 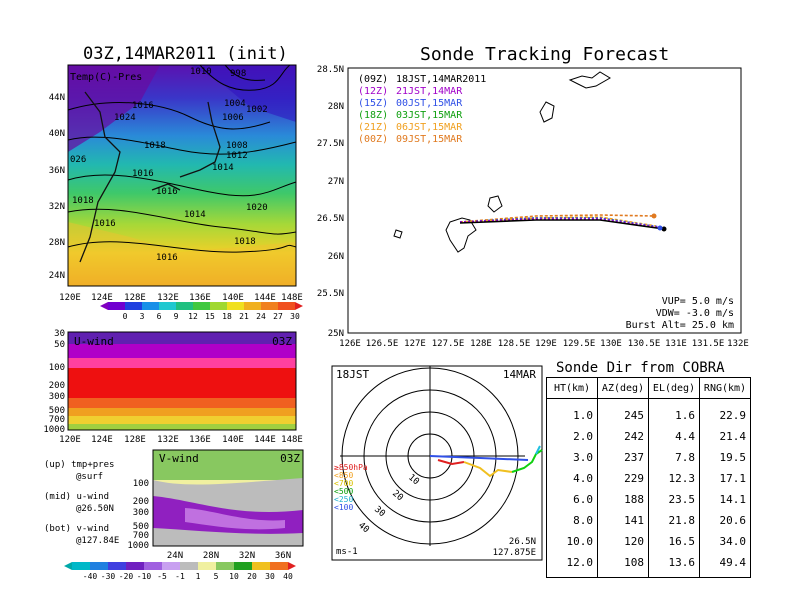 I want to click on table-row: 1.0 245 1.6 22.9, so click(x=648, y=412).